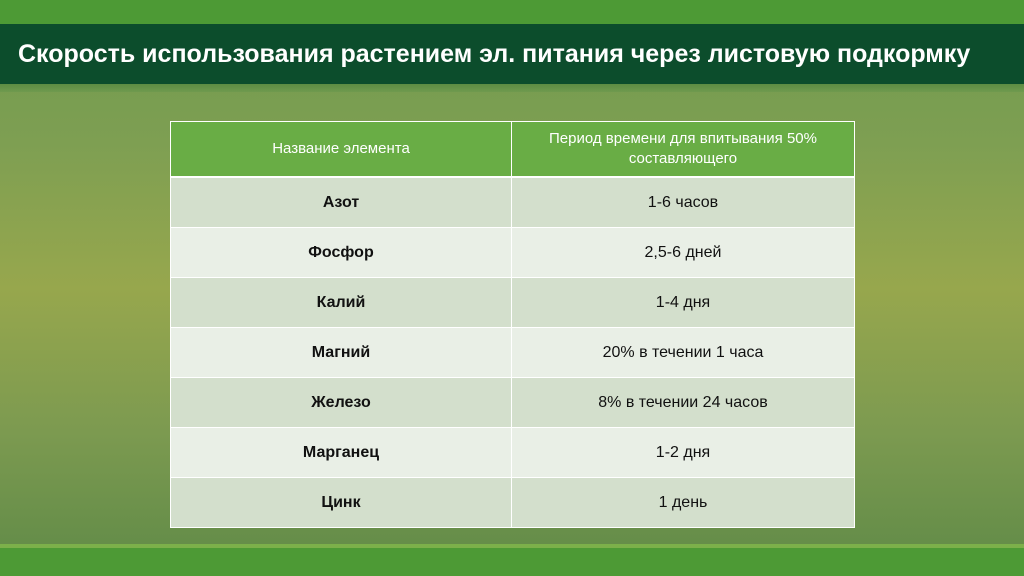 Image resolution: width=1024 pixels, height=576 pixels. What do you see at coordinates (341, 302) in the screenshot?
I see `element-name-cell: Калий` at bounding box center [341, 302].